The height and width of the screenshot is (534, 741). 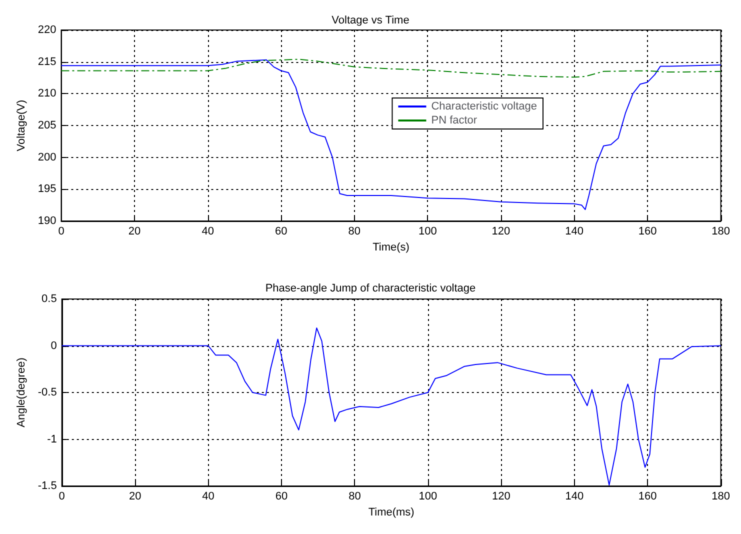 I want to click on legend-label: Characteristic voltage, so click(x=484, y=106).